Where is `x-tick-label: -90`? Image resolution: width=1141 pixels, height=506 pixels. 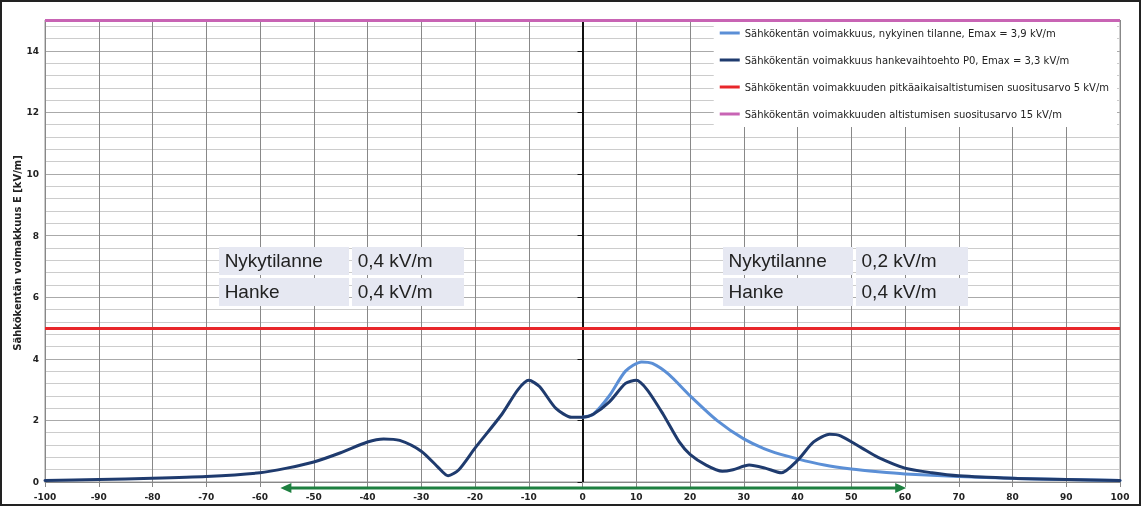 x-tick-label: -90 is located at coordinates (98, 496).